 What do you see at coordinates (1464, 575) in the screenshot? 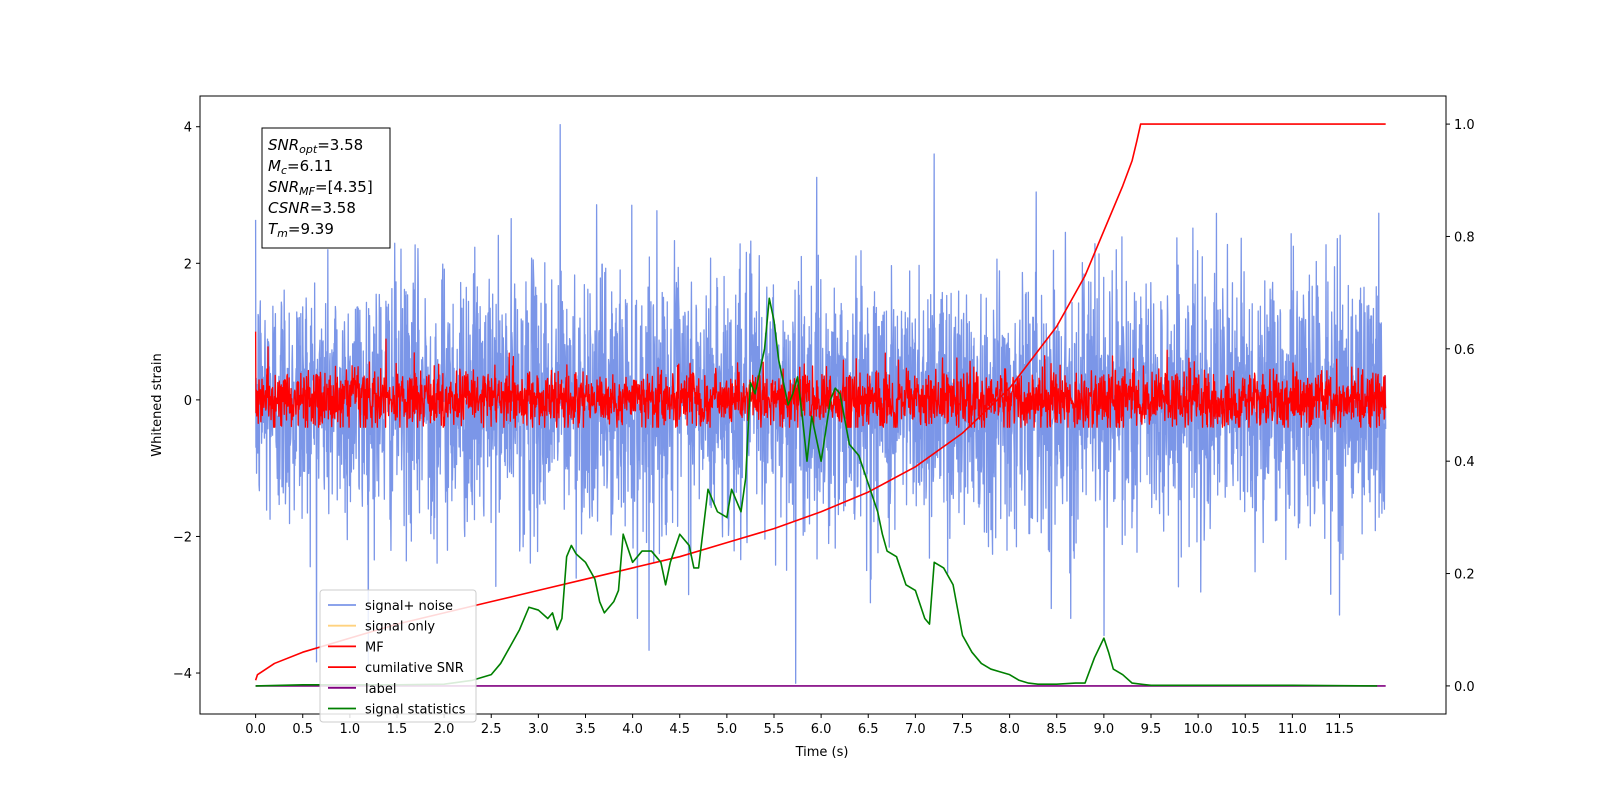
I see `y-right-tick-label: 0.2` at bounding box center [1464, 575].